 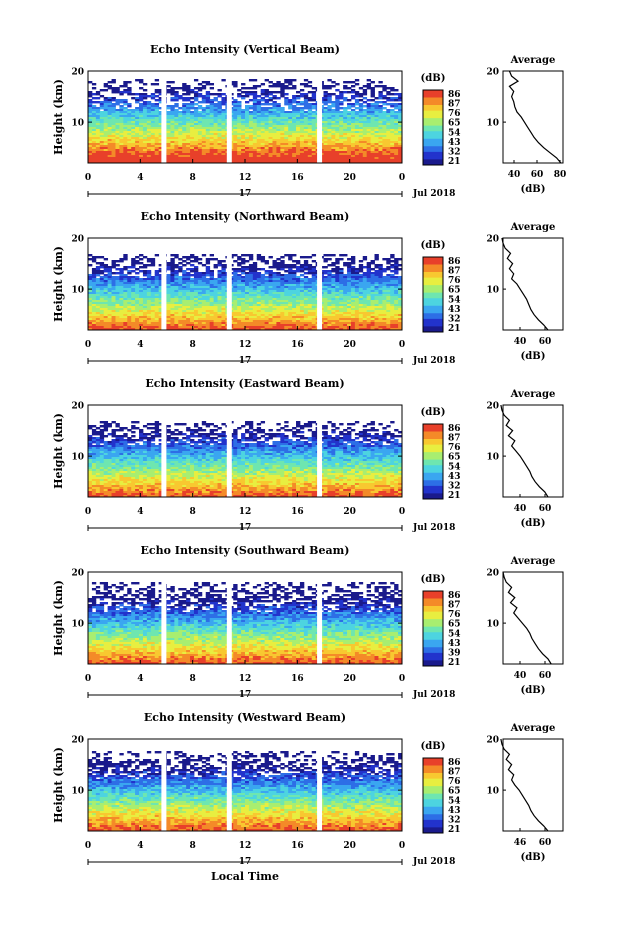 I want to click on colorbar-tick-label: 76, so click(x=454, y=615).